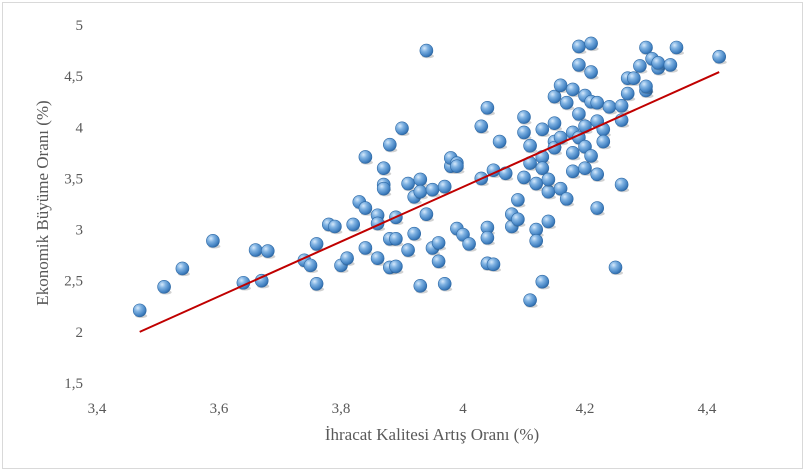  Describe the element at coordinates (80, 26) in the screenshot. I see `y-tick-label: 5` at that location.